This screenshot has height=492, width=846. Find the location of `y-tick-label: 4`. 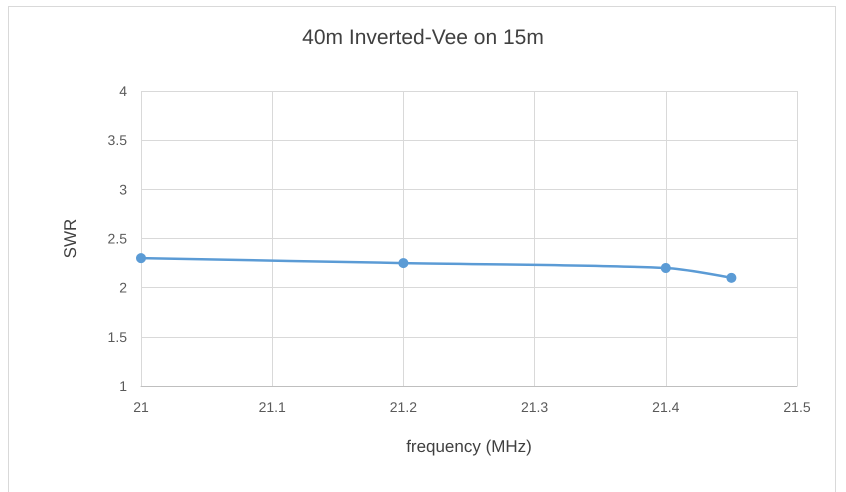

y-tick-label: 4 is located at coordinates (123, 91).